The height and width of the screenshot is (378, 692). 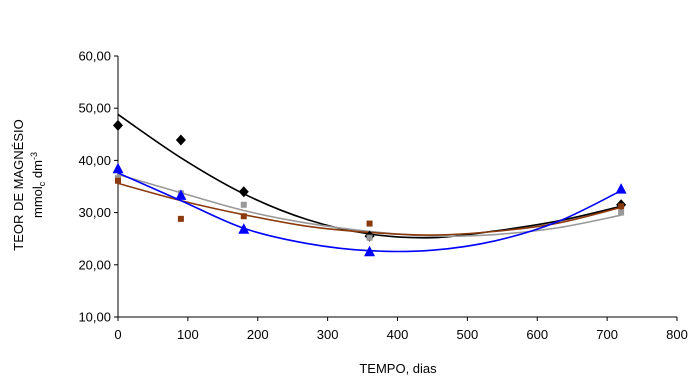 What do you see at coordinates (94, 317) in the screenshot?
I see `y-tick-label: 10,00` at bounding box center [94, 317].